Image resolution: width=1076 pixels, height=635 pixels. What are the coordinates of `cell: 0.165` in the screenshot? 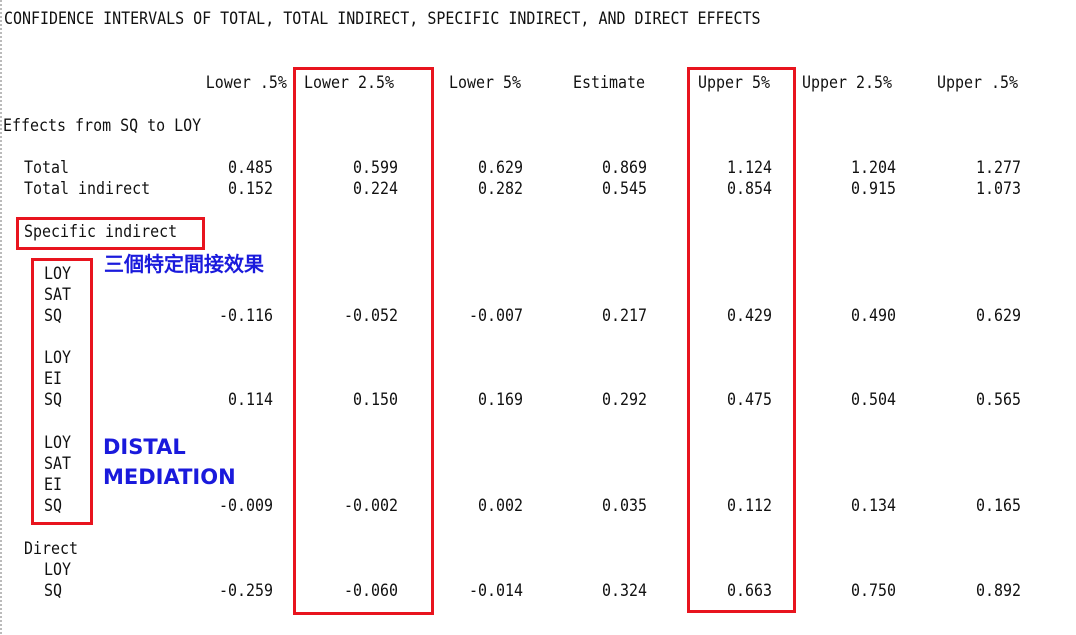 It's located at (998, 506).